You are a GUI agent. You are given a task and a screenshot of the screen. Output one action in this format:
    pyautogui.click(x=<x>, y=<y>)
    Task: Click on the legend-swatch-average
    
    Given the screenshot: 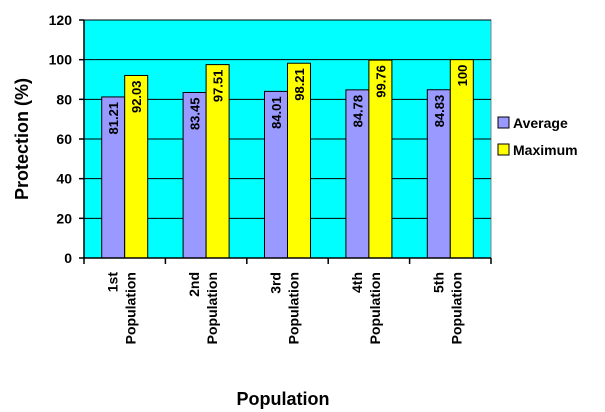 What is the action you would take?
    pyautogui.click(x=503, y=122)
    